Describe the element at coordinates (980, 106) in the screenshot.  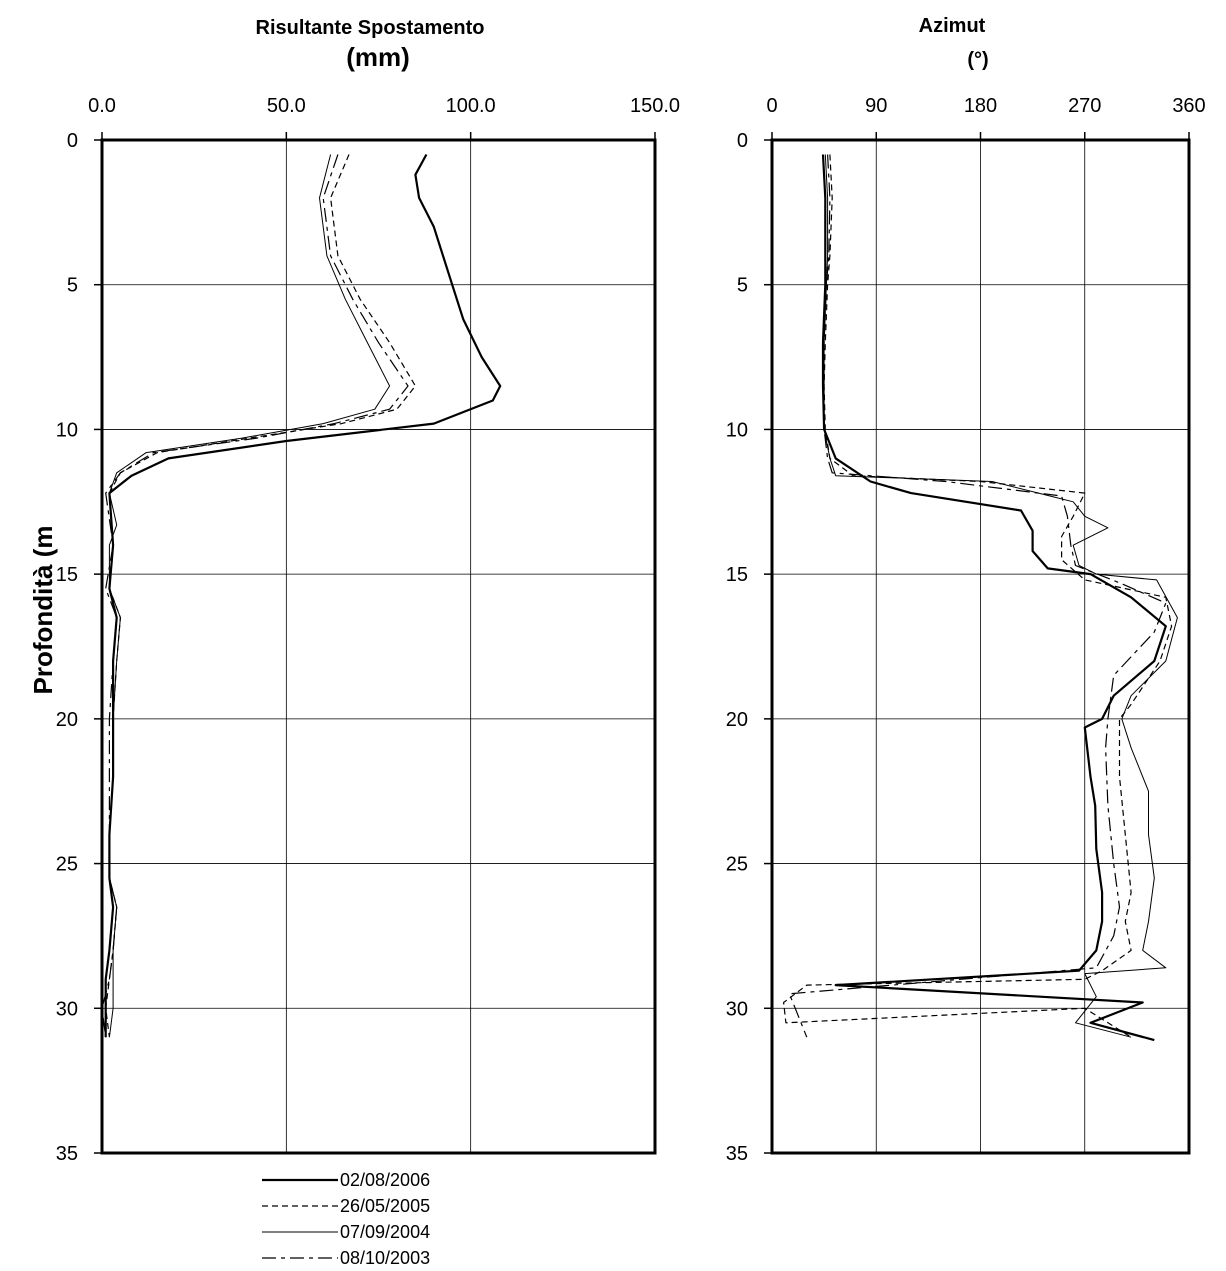
I see `x-tick-label: 180` at that location.